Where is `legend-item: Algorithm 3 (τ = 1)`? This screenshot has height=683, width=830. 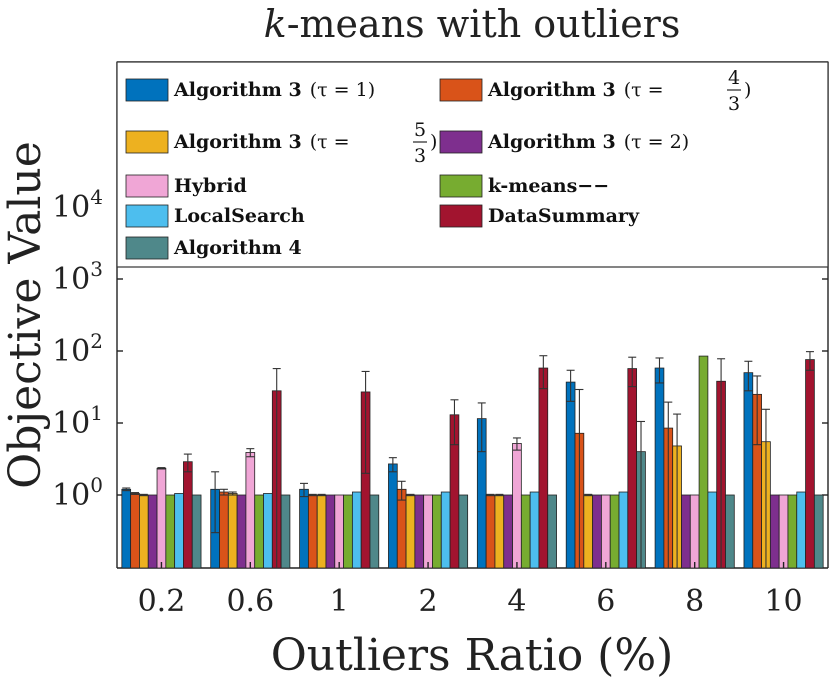 legend-item: Algorithm 3 (τ = 1) is located at coordinates (250, 90).